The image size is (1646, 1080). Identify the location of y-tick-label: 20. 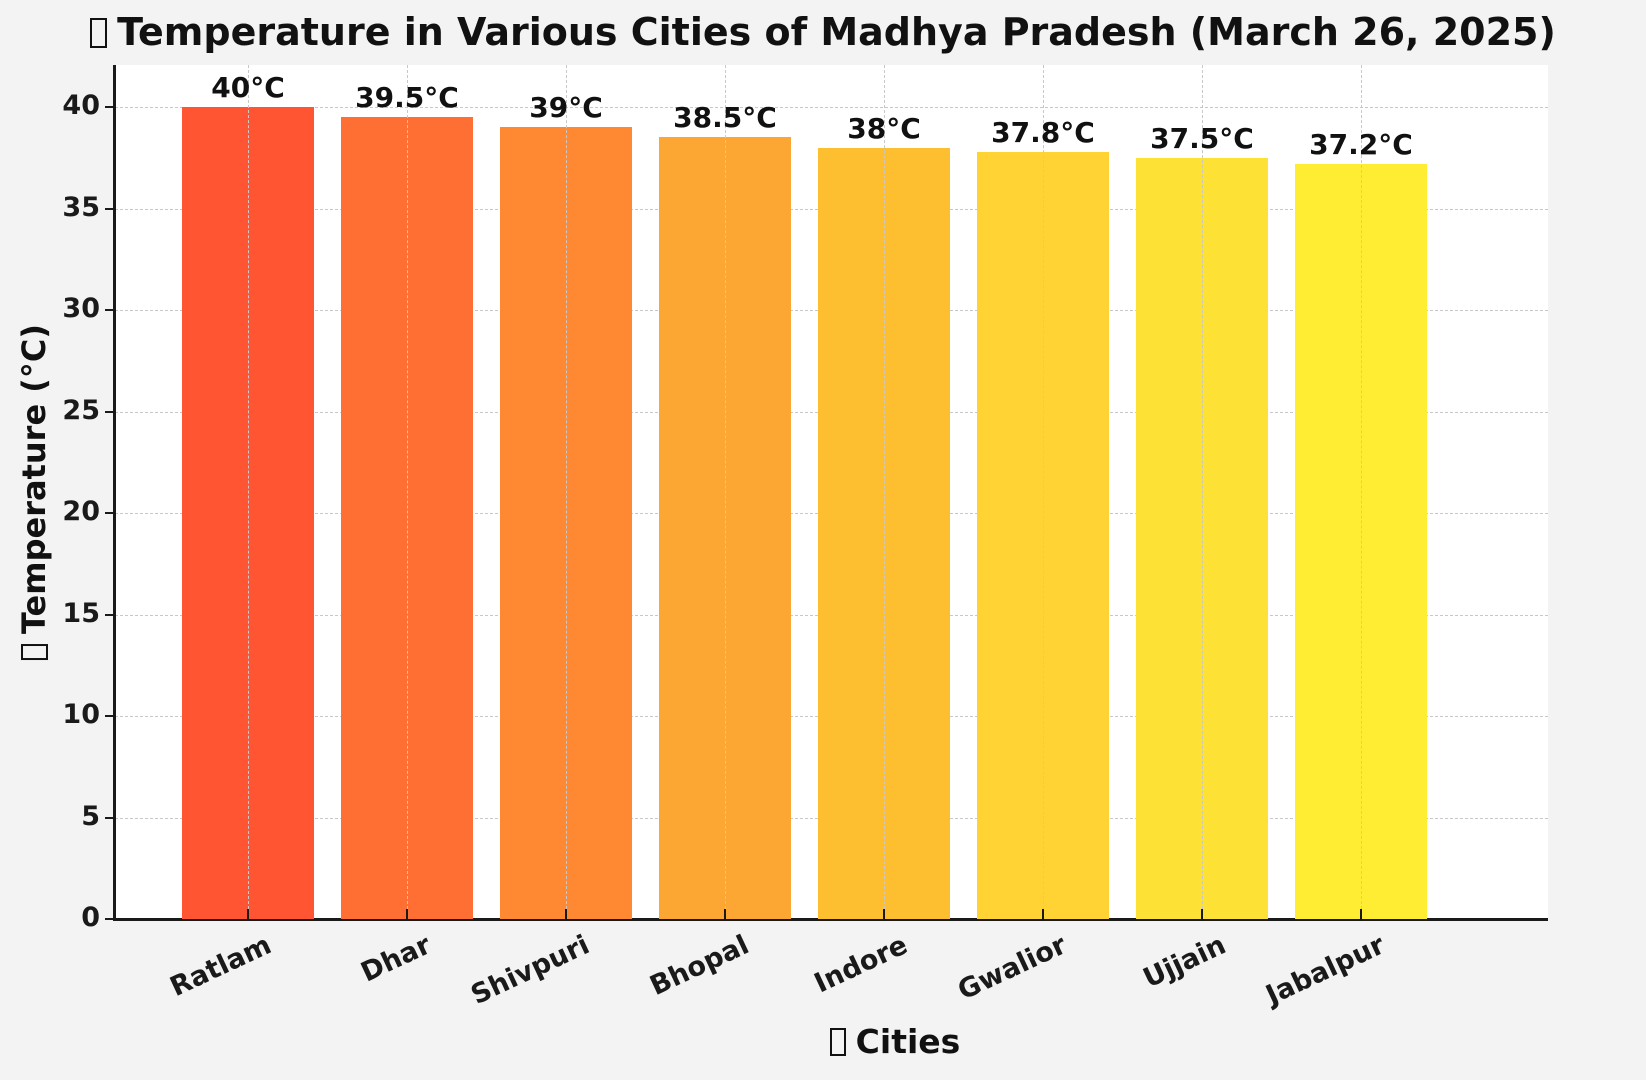
(81, 511).